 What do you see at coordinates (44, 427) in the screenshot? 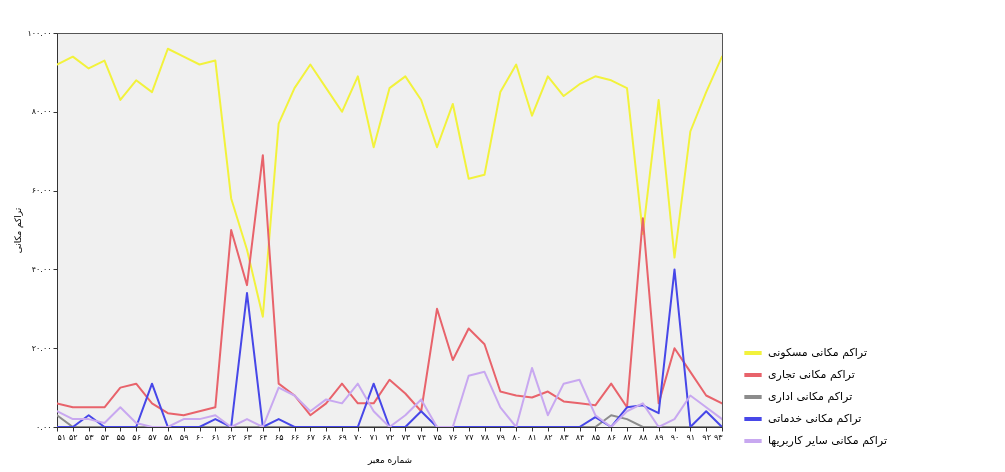
I see `y-tick-label: ۰.۰۰` at bounding box center [44, 427].